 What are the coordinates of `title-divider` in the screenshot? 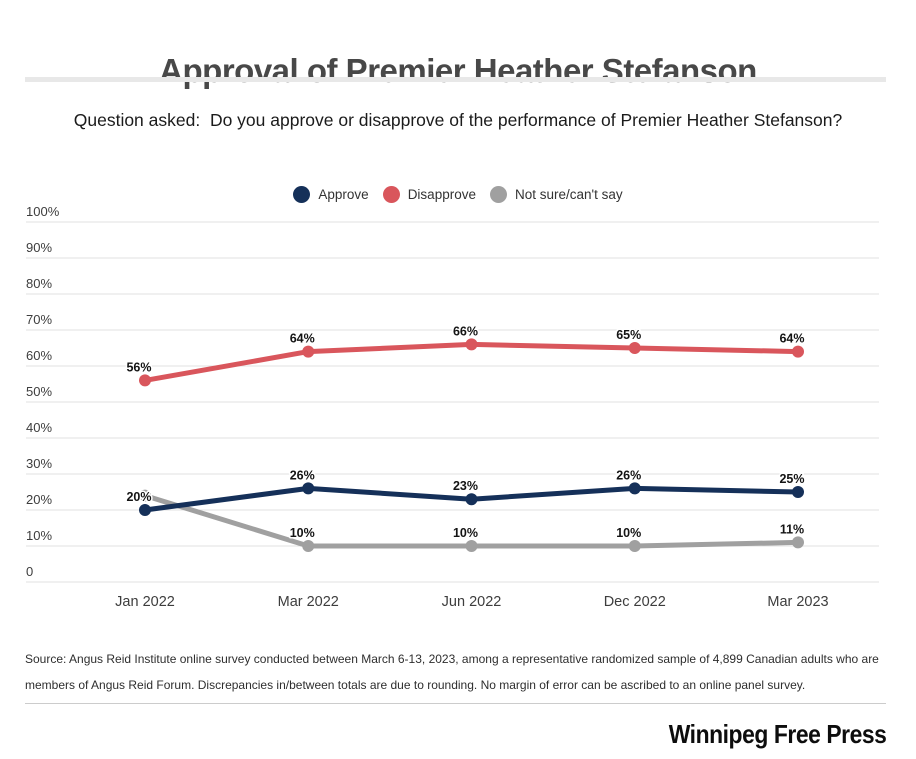 It's located at (455, 79).